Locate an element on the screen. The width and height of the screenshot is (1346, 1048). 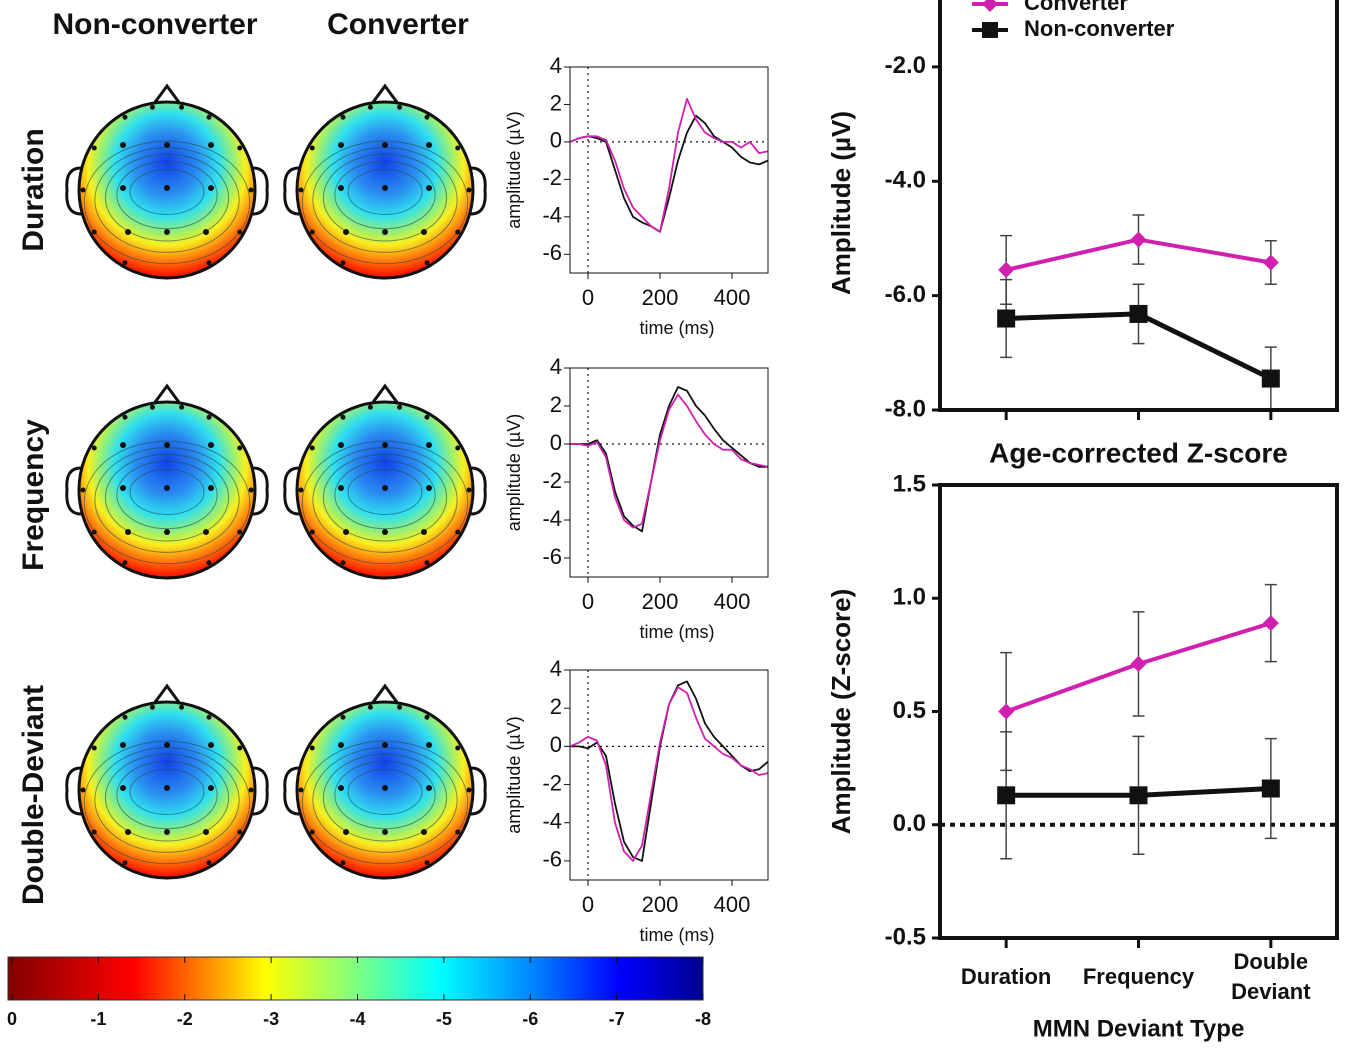
colorbar-tick-label: -5 is located at coordinates (444, 1019).